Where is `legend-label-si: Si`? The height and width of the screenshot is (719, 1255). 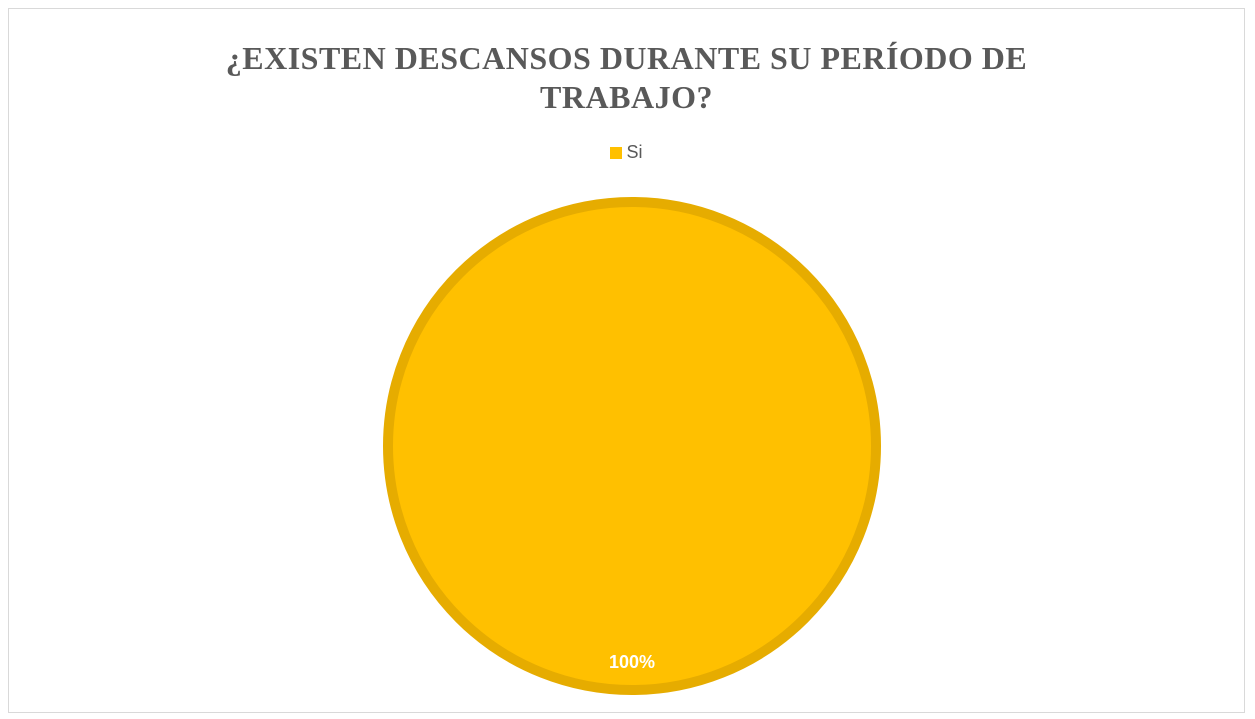
legend-label-si: Si is located at coordinates (634, 152).